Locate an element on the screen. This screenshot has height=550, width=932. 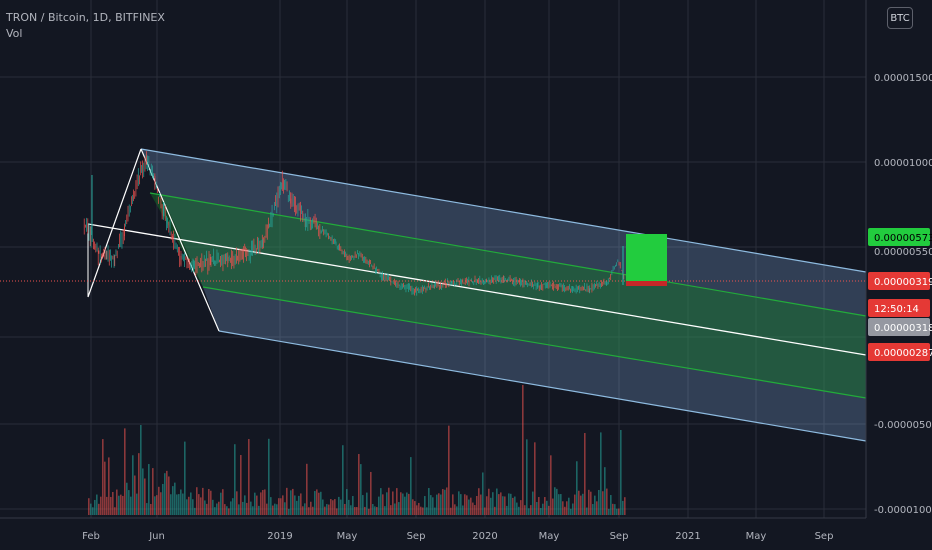
entry-price-tag-bg is located at coordinates (899, 281).